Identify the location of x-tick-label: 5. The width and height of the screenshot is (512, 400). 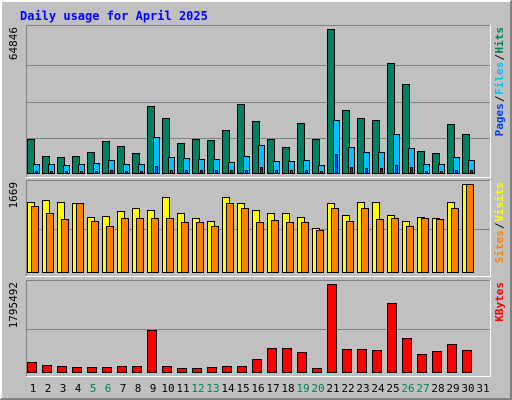
(93, 388).